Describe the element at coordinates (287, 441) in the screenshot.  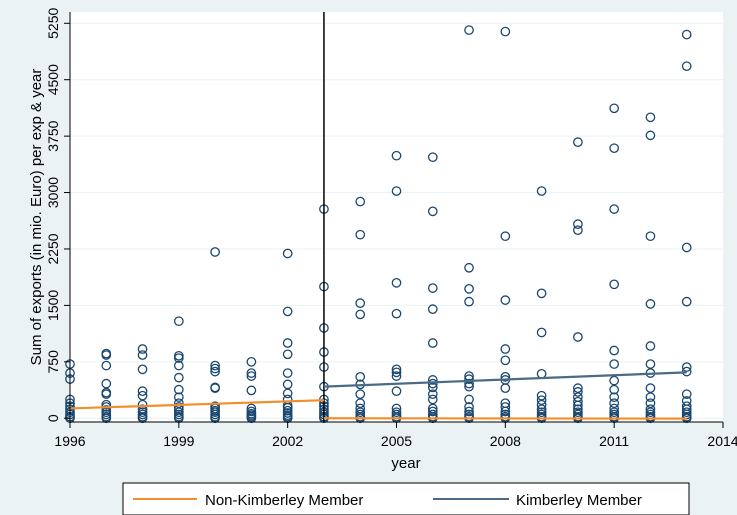
I see `x-tick-label: 2002` at that location.